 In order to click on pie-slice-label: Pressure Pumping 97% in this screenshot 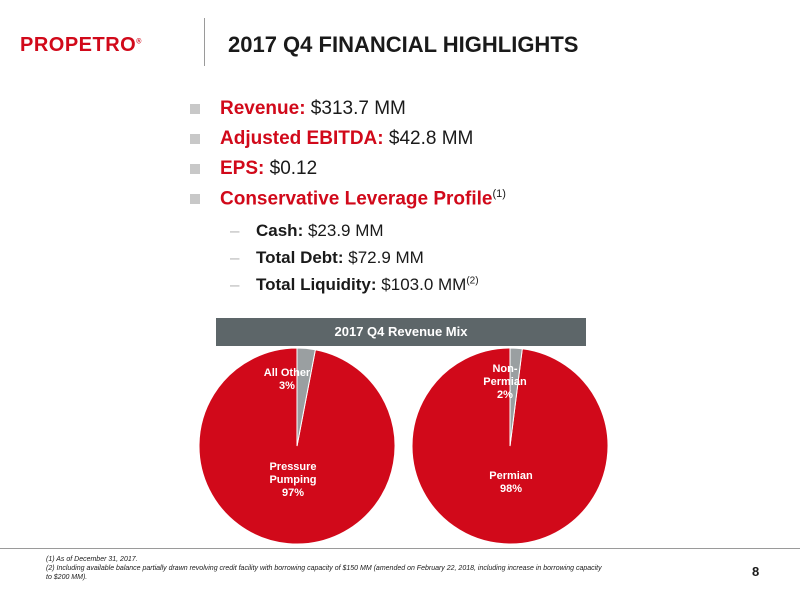, I will do `click(292, 480)`.